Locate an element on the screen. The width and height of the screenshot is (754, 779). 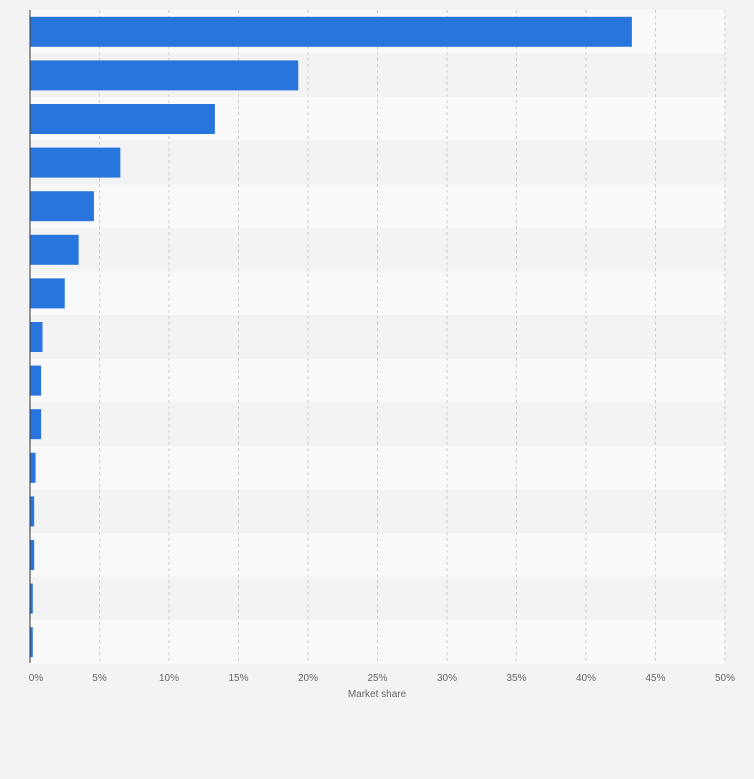
x-tick-label: 35% is located at coordinates (516, 678).